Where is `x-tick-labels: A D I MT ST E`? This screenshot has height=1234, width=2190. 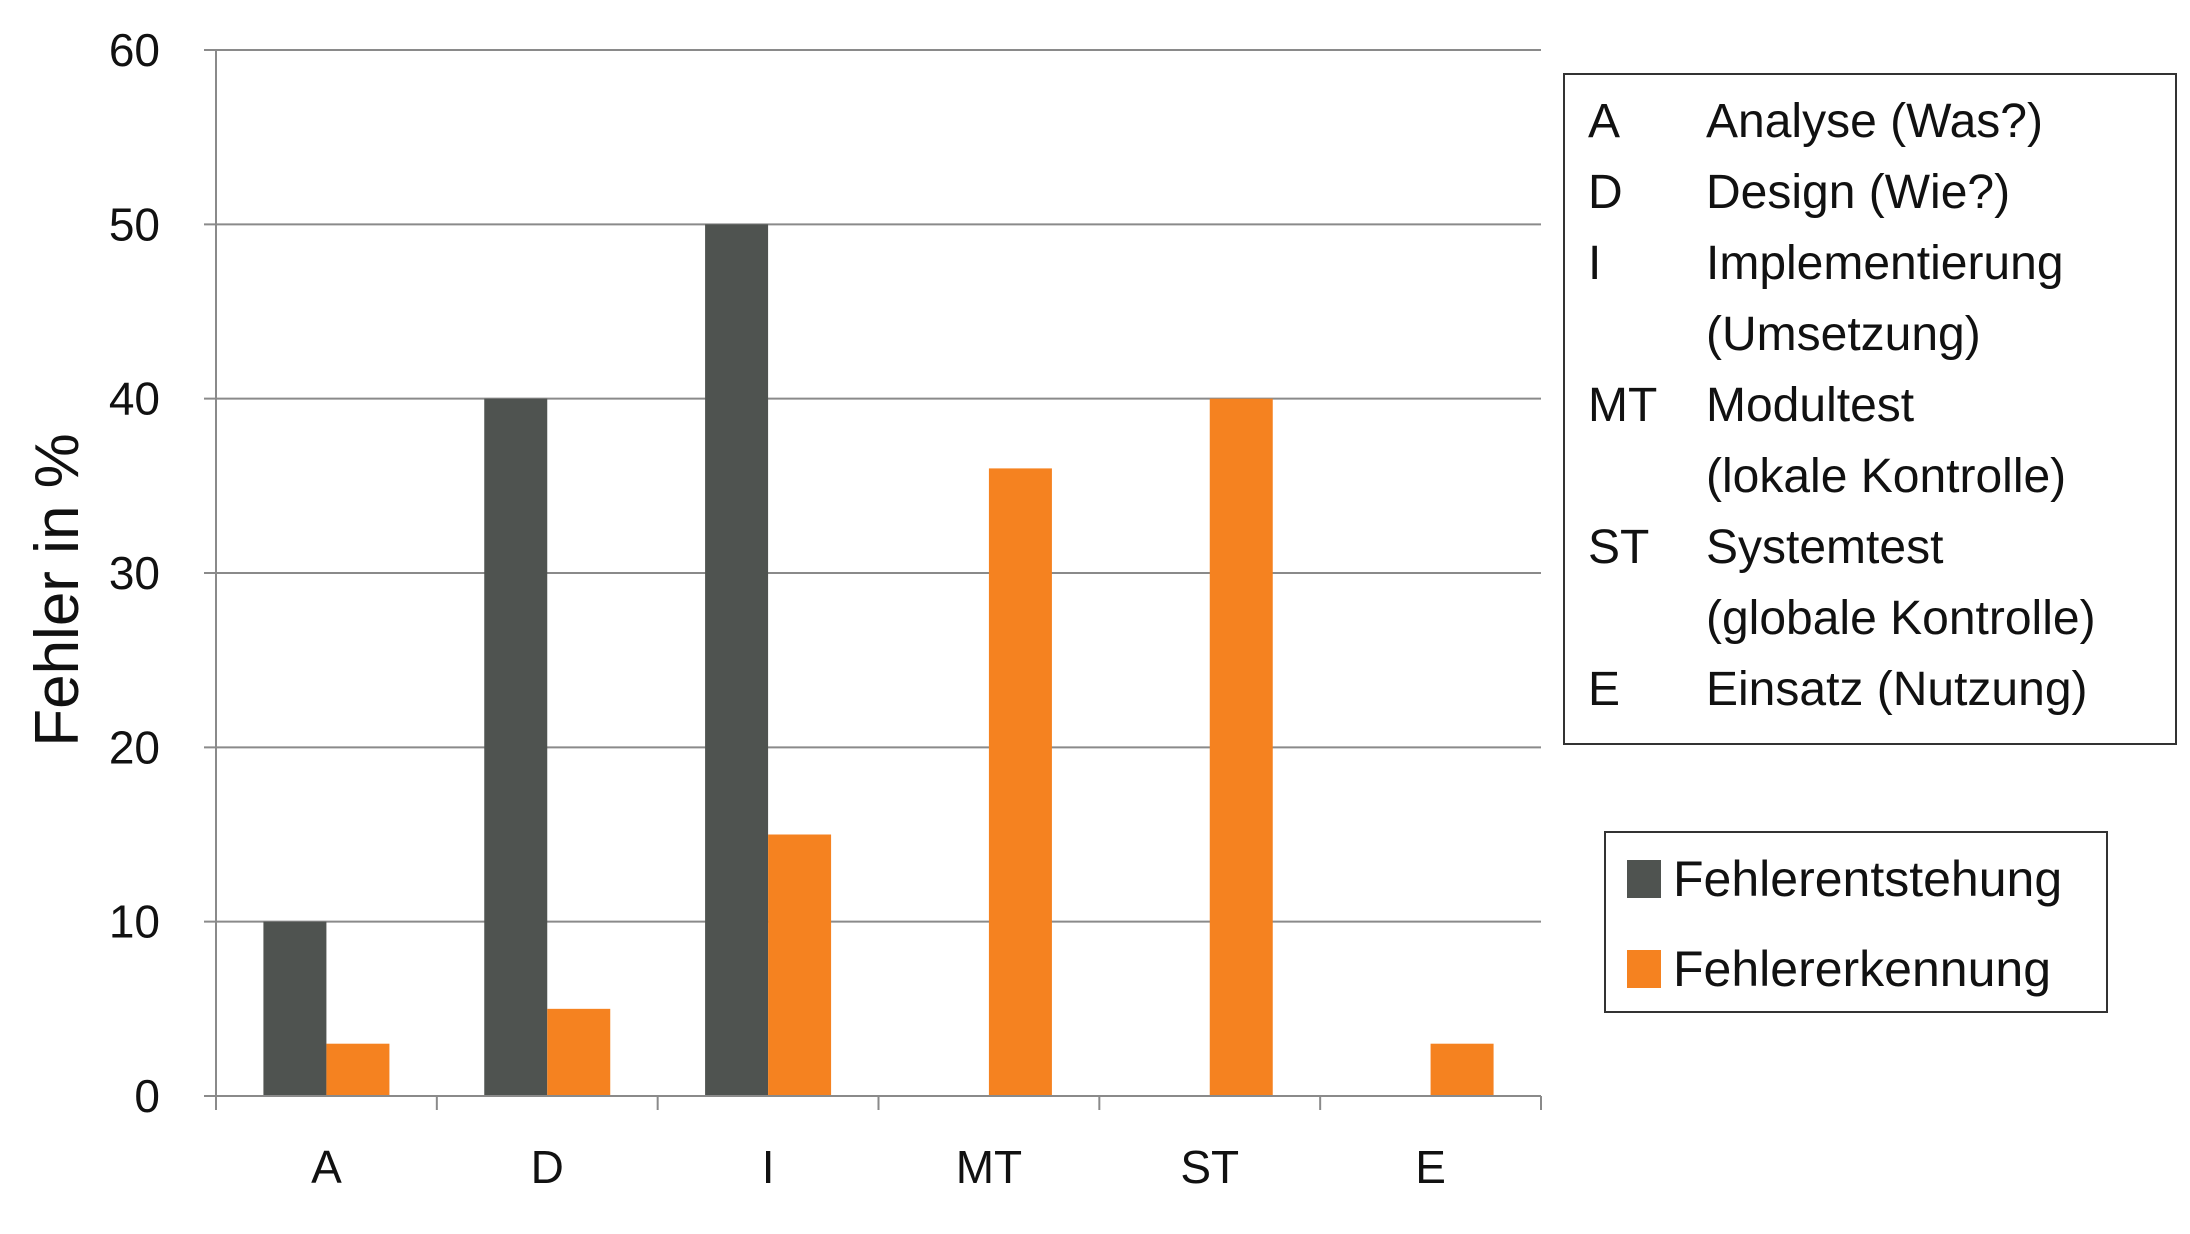 x-tick-labels: A D I MT ST E is located at coordinates (878, 1167).